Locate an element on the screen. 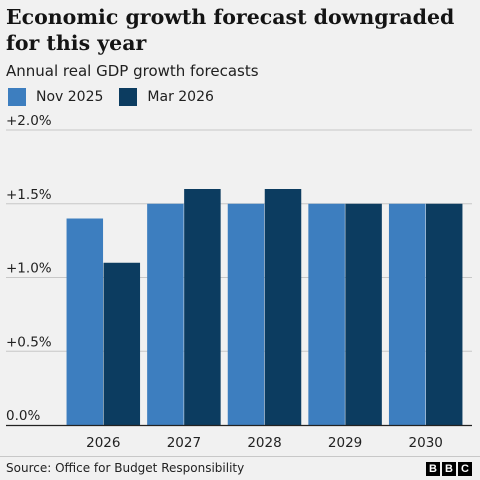  legend-label-nov-2025: Nov 2025 is located at coordinates (70, 97).